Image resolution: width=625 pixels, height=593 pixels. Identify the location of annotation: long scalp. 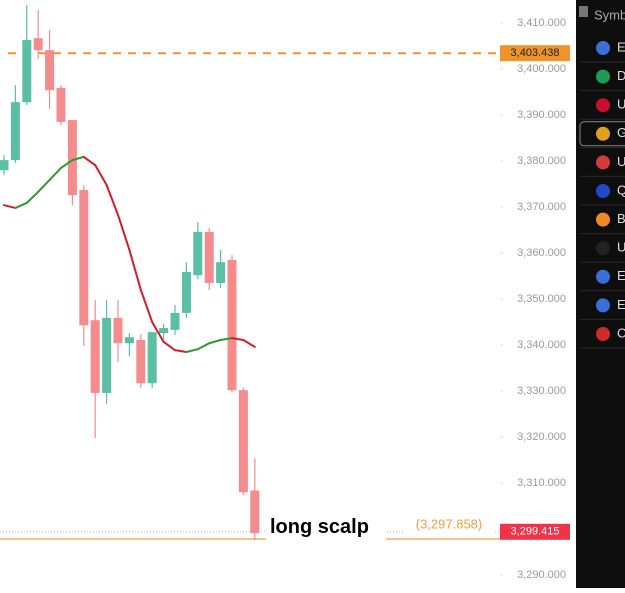
(319, 527).